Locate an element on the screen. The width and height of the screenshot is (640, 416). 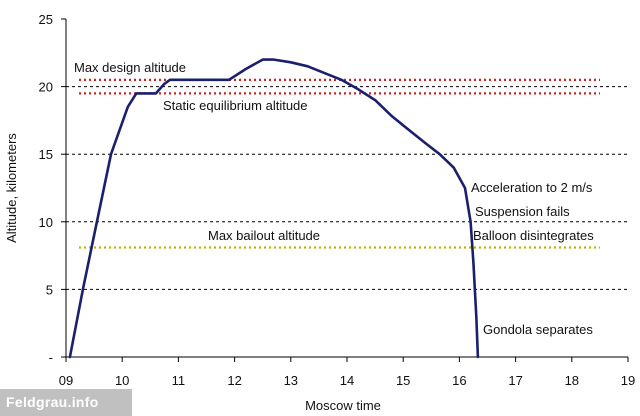
y-tick-label: 5 is located at coordinates (49, 289).